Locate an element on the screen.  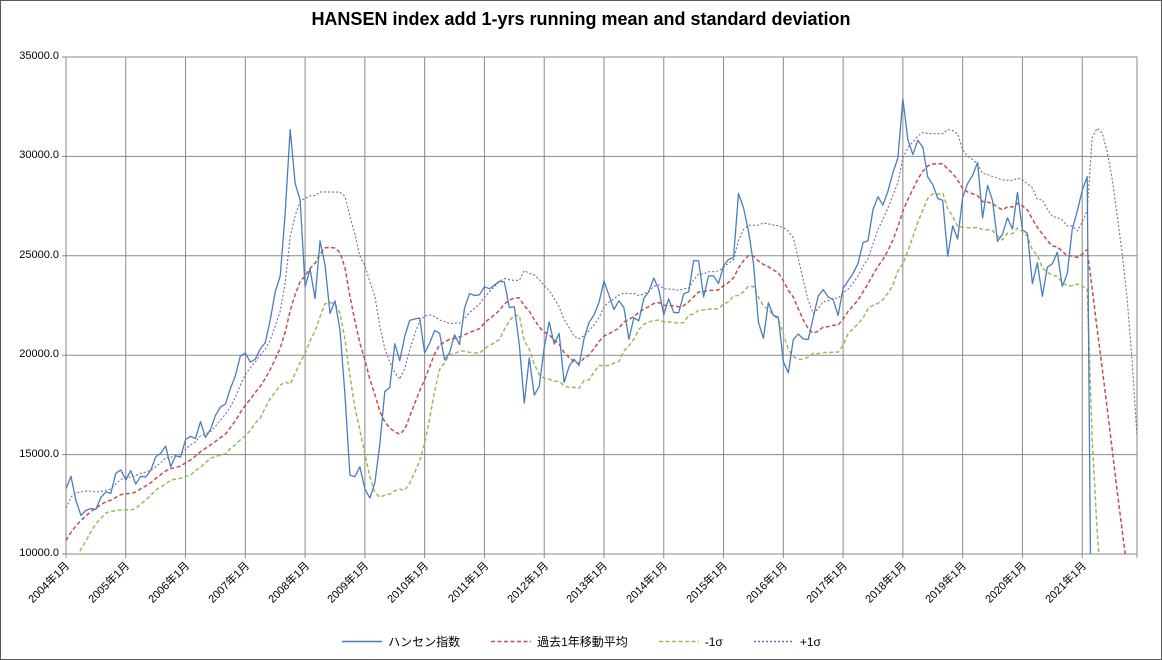
chart-legend: ハンセン指数 過去1年移動平均 -1σ +1σ is located at coordinates (581, 641).